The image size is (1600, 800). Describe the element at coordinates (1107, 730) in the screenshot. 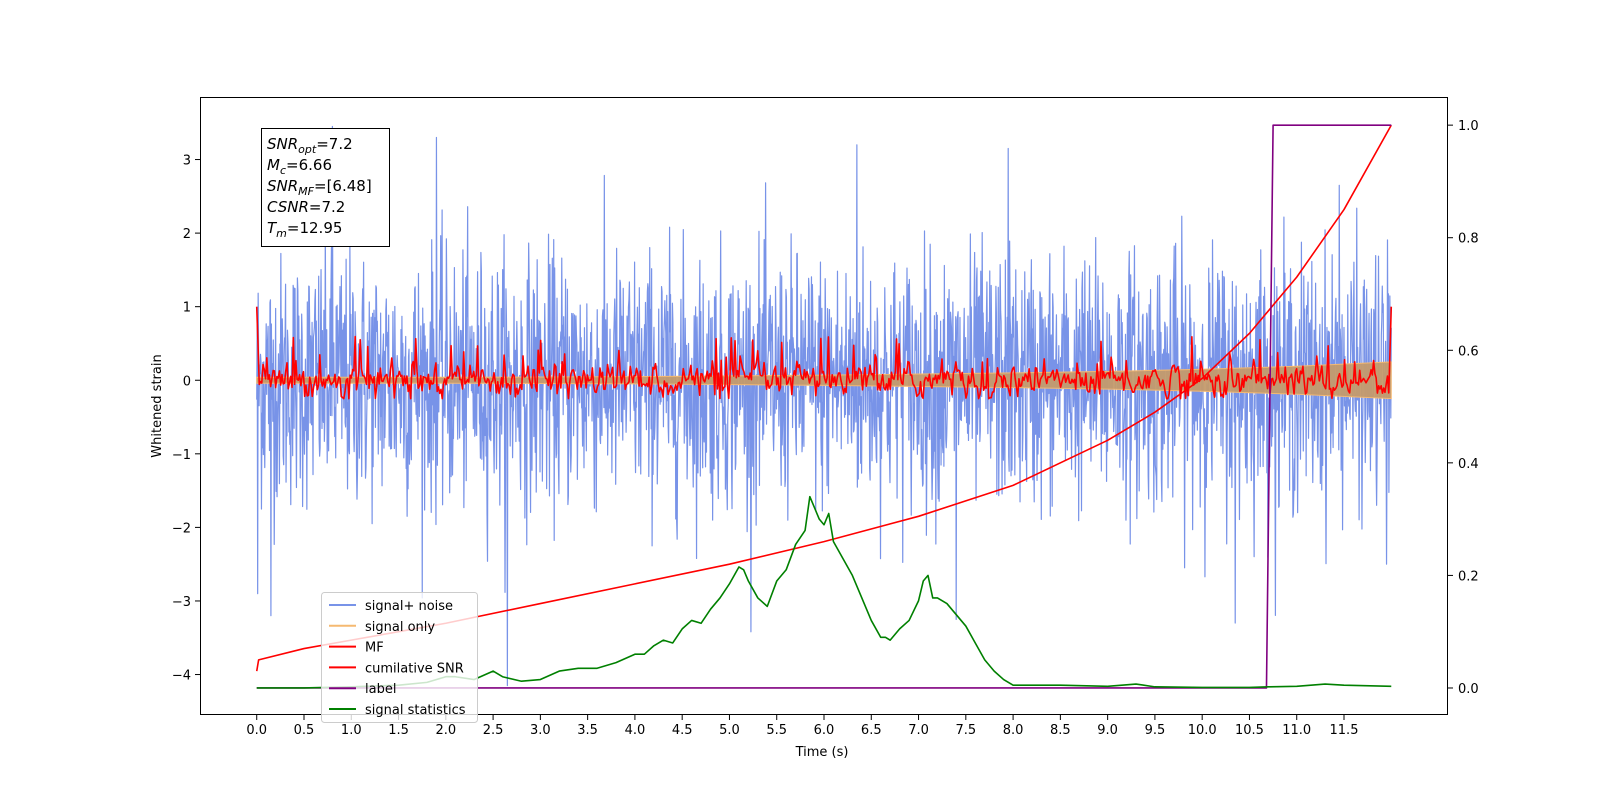

I see `x-tick-label: 9.0` at that location.